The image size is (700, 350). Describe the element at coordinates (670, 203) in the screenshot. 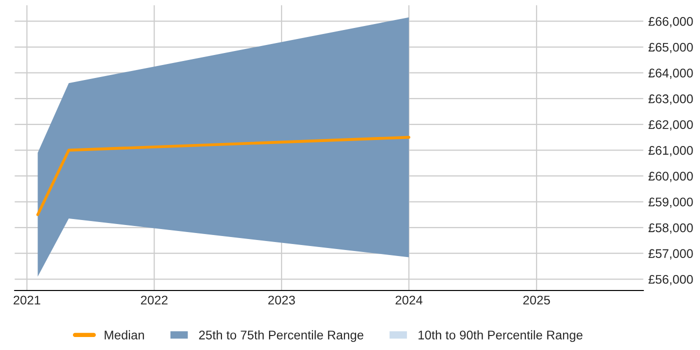

I see `y-tick-label: £59,000` at that location.